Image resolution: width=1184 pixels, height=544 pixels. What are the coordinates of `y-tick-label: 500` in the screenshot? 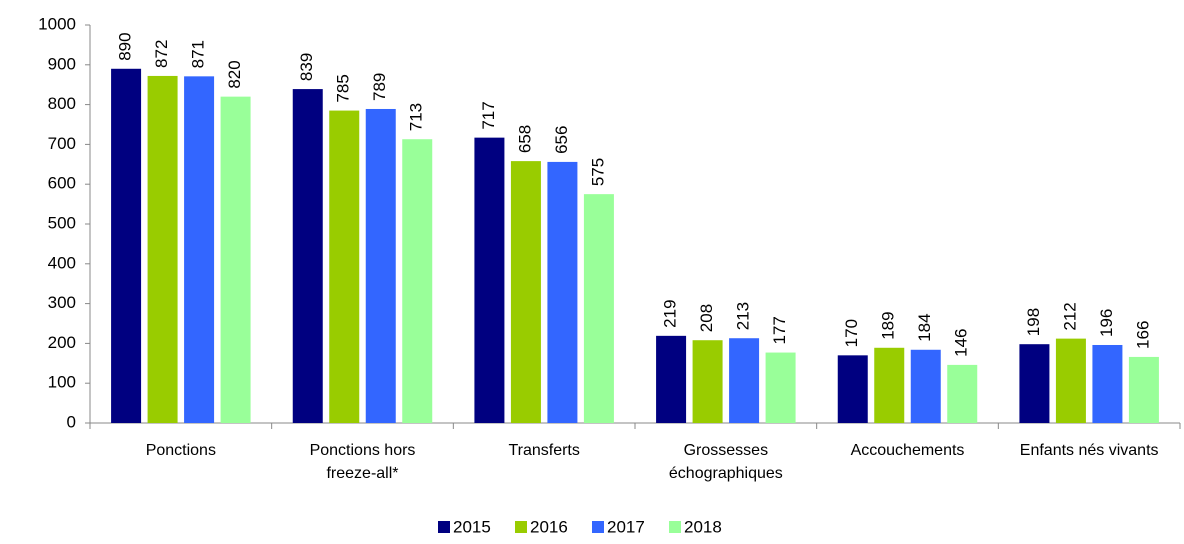 It's located at (62, 222).